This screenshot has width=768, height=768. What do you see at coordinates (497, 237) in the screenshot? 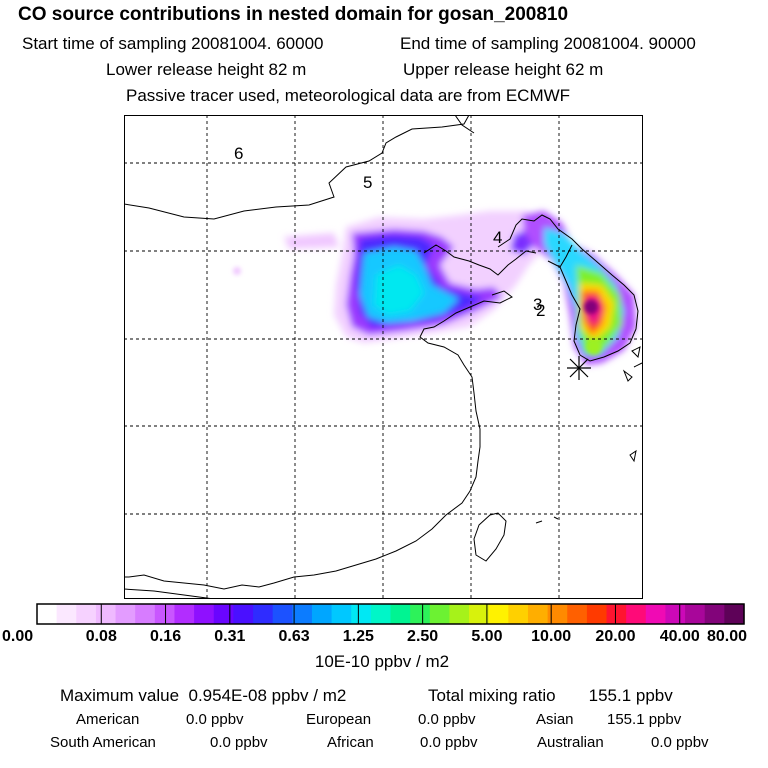
I see `day-label-4: 4` at bounding box center [497, 237].